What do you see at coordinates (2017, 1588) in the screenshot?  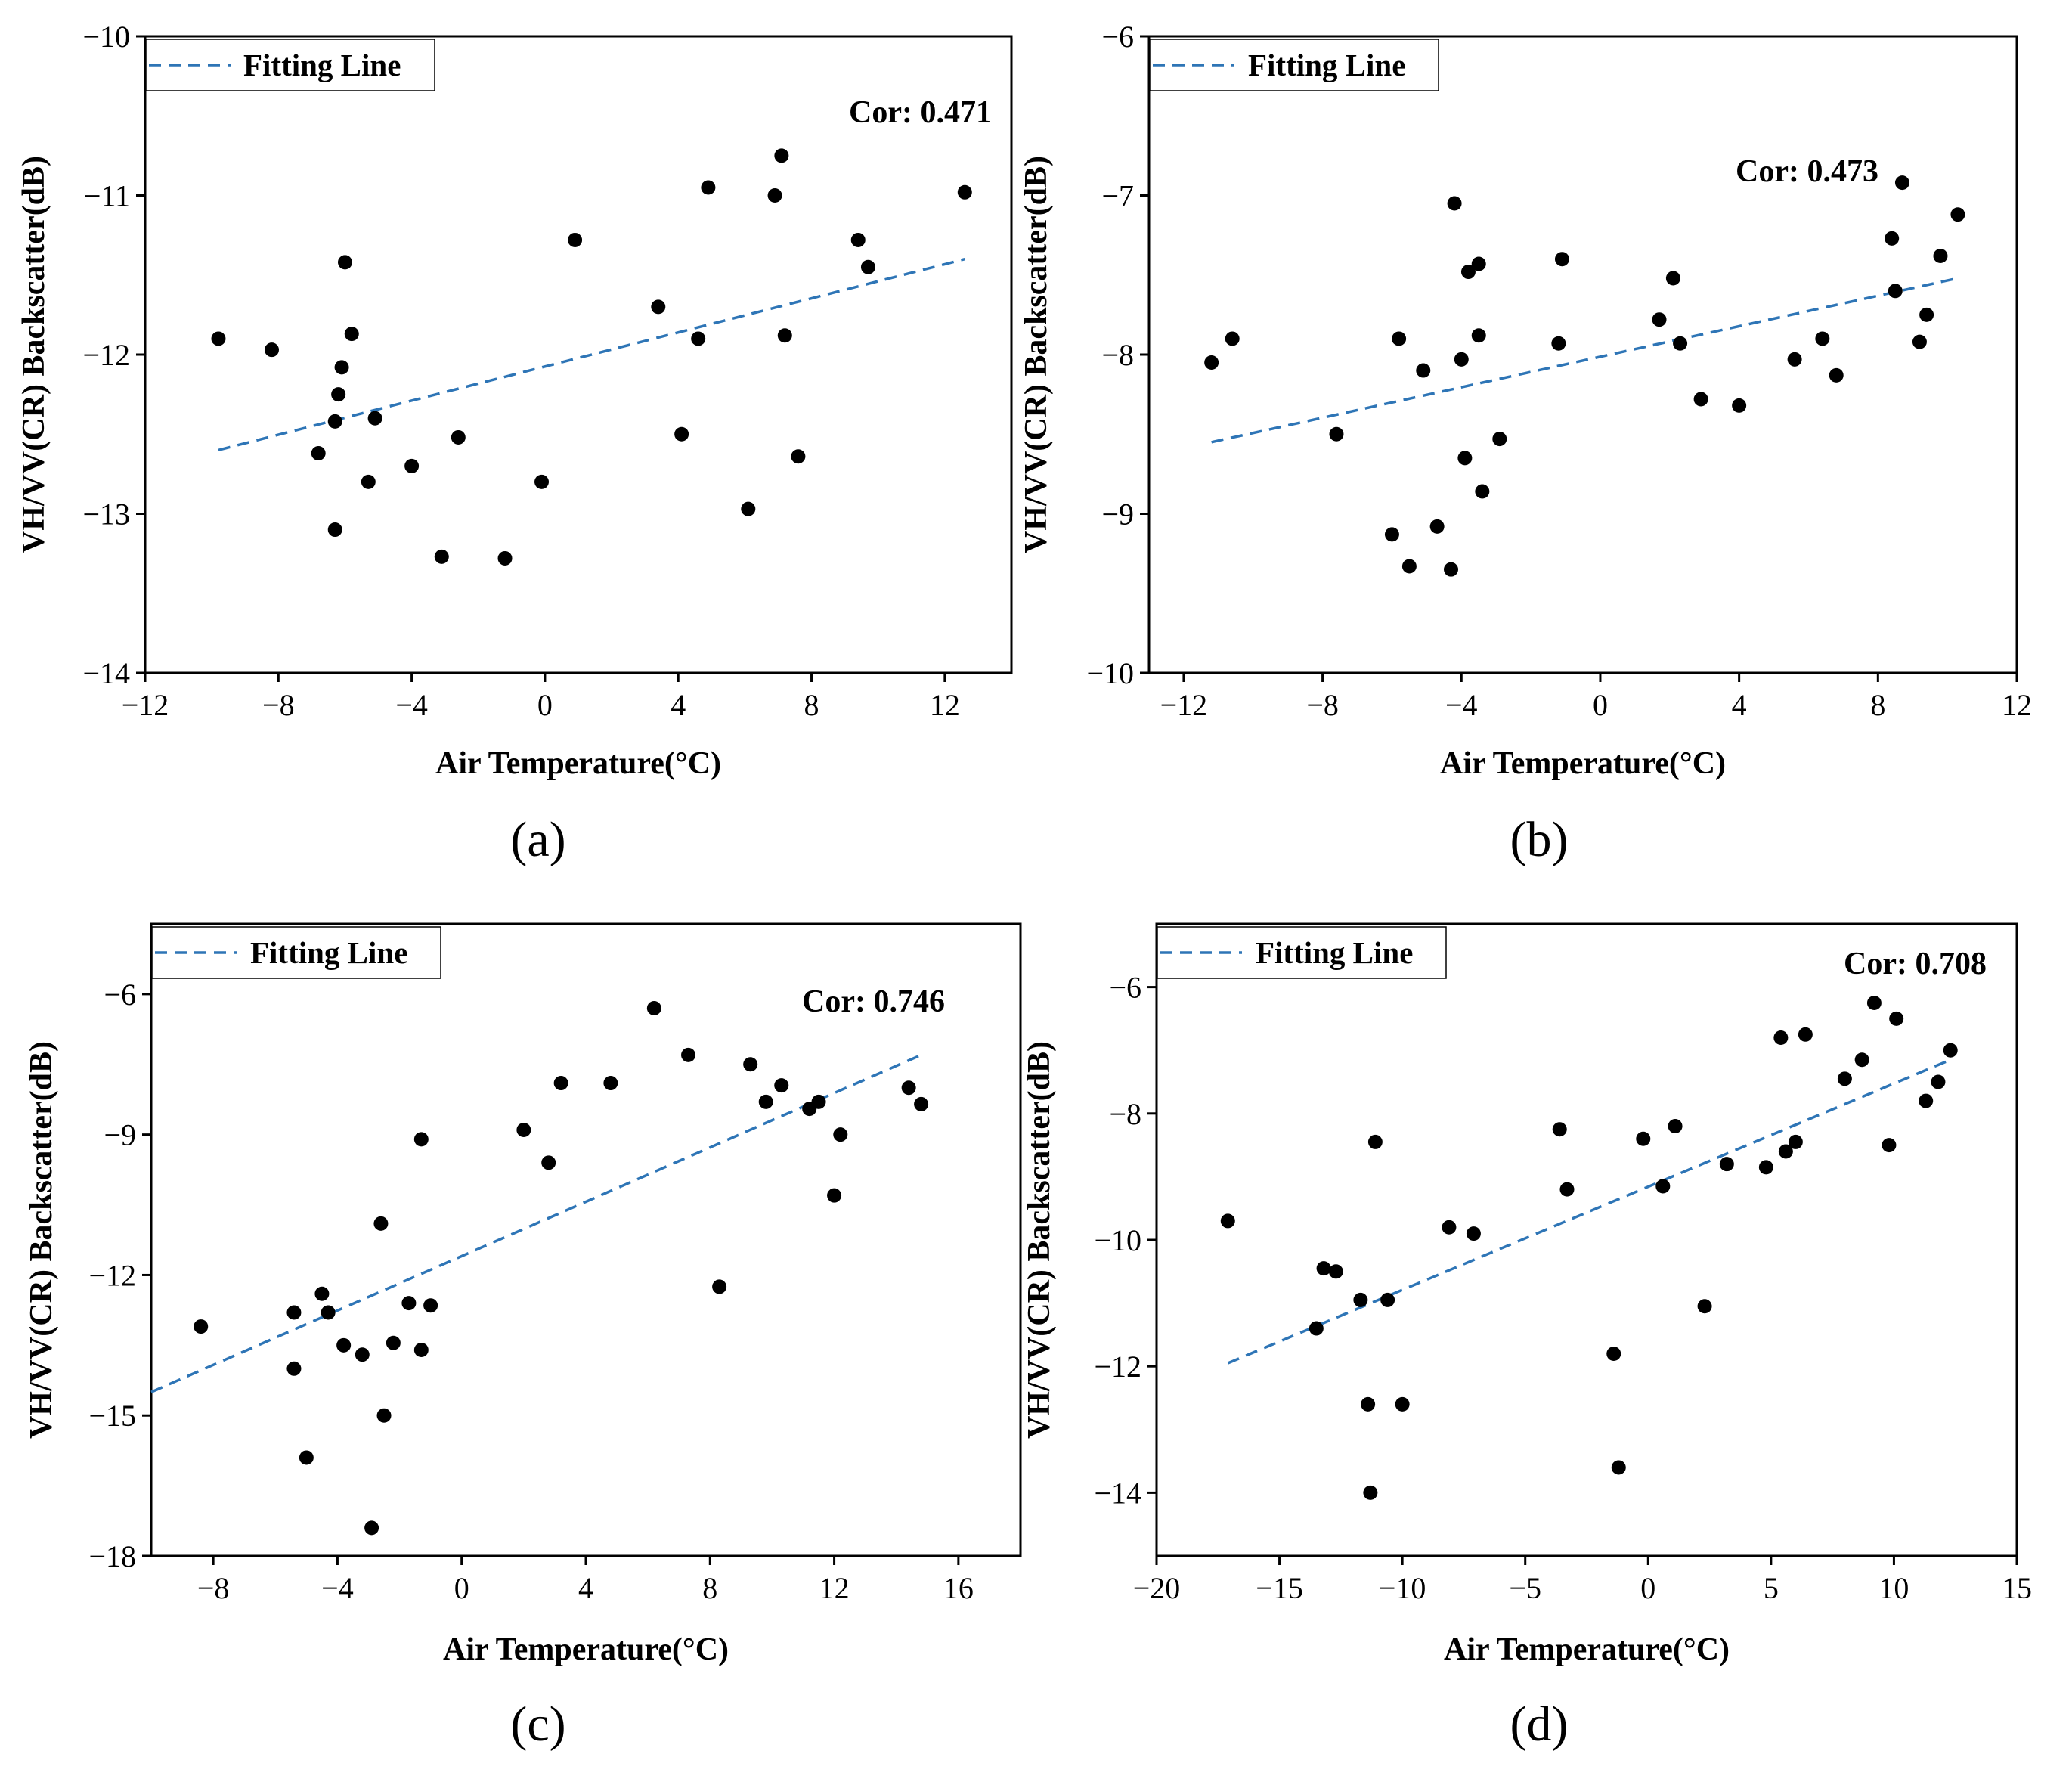 I see `x-tick-label: 15` at bounding box center [2017, 1588].